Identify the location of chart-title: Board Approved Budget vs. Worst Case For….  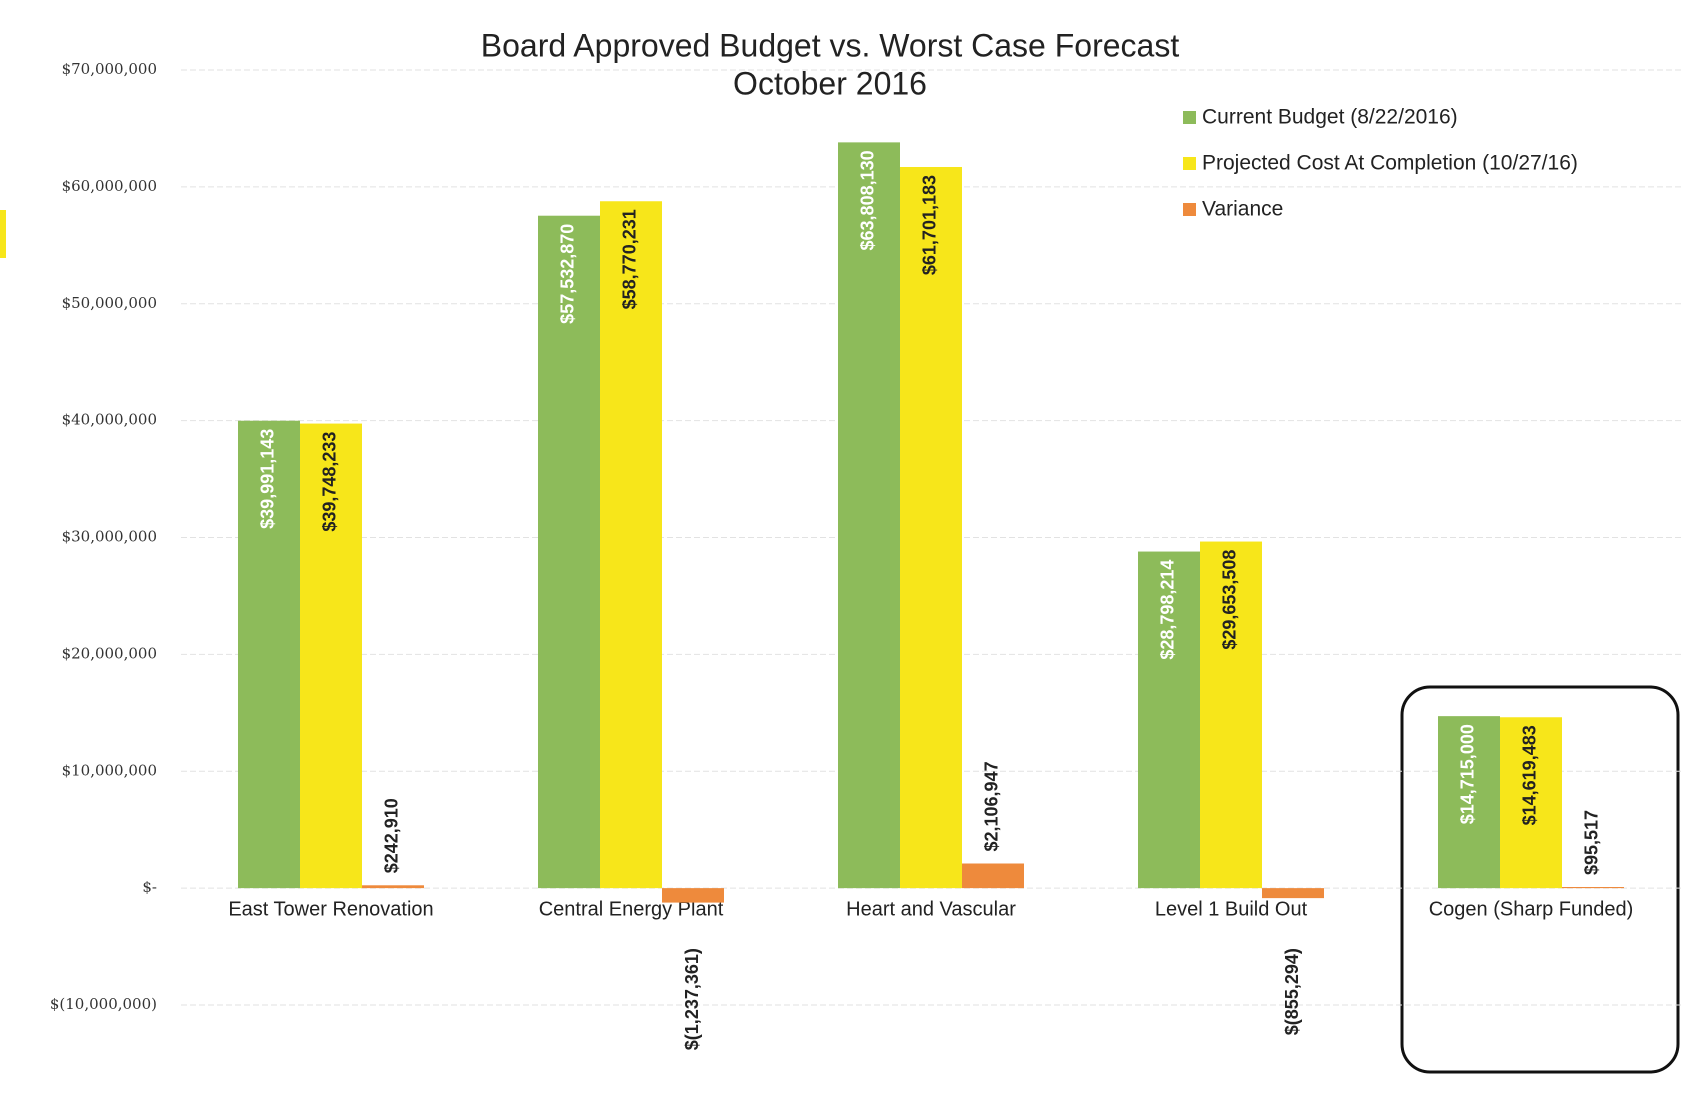
(830, 45).